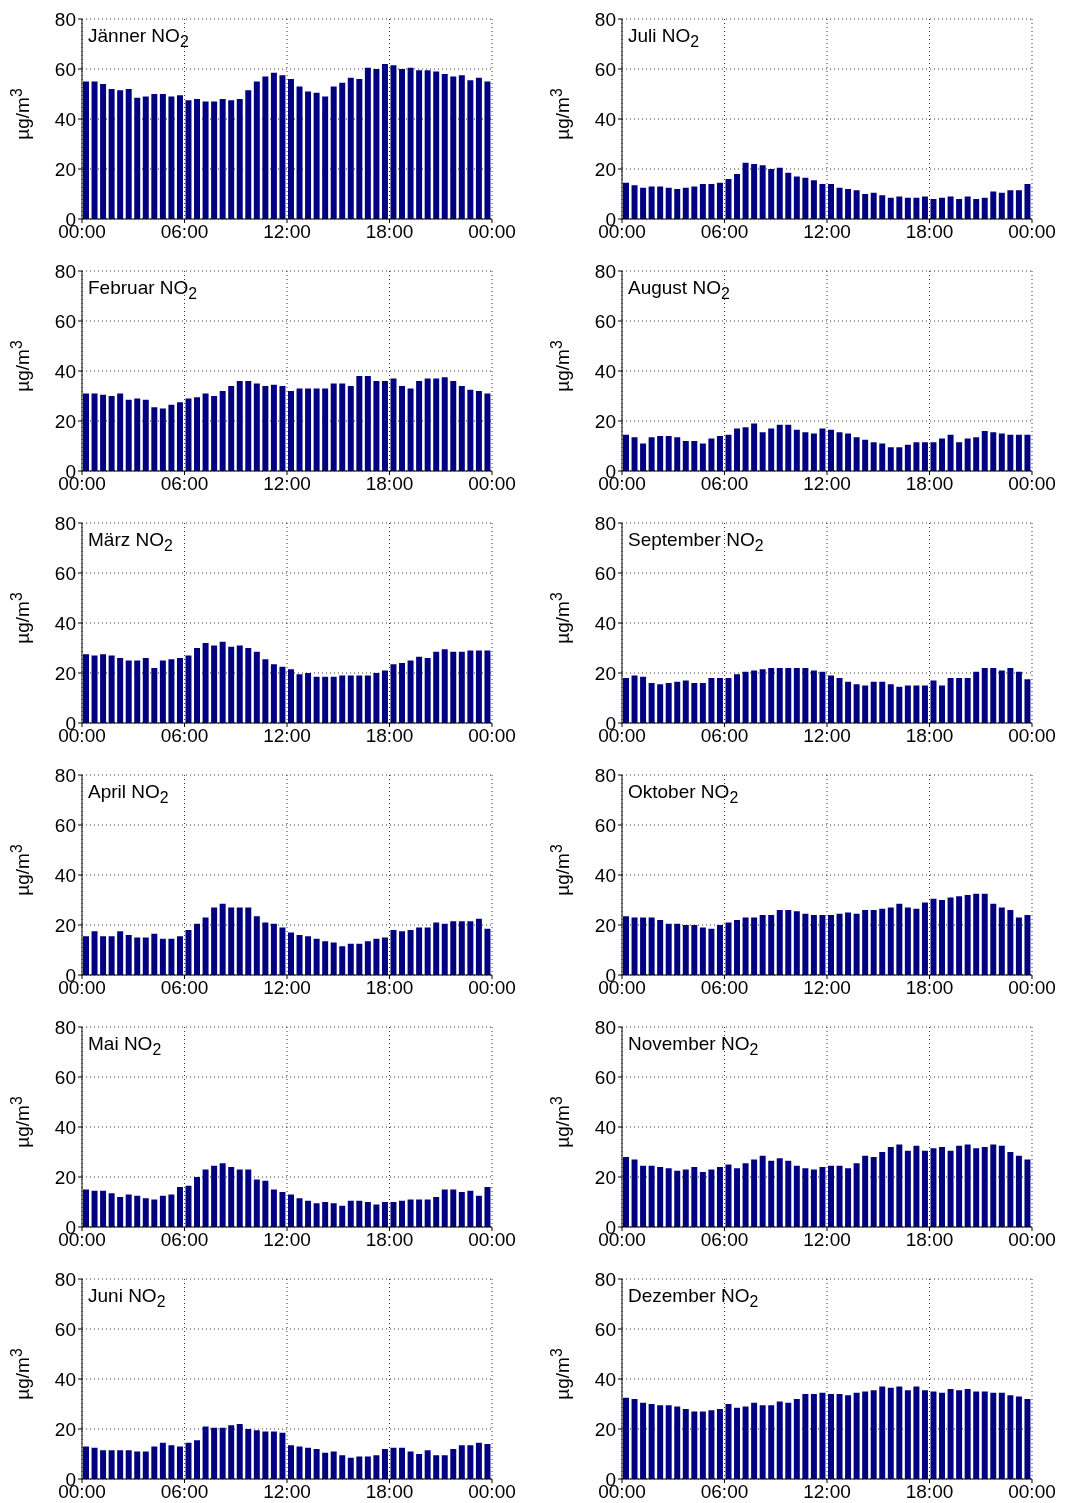 The width and height of the screenshot is (1088, 1503). I want to click on chart-title: Juli NO$_{2}$, so click(664, 38).